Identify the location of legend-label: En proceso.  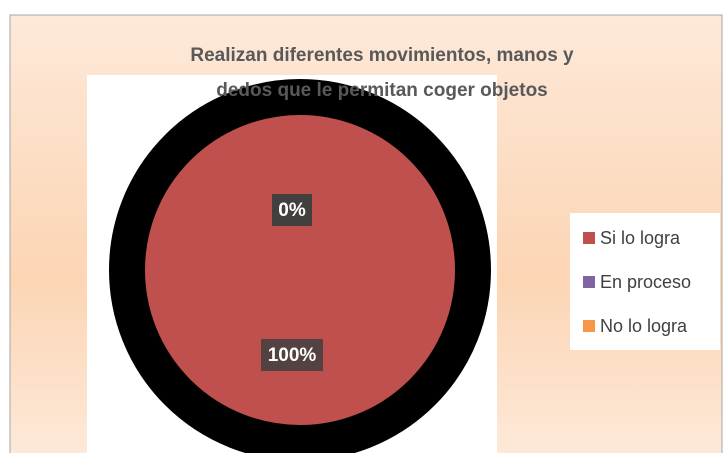
(645, 282).